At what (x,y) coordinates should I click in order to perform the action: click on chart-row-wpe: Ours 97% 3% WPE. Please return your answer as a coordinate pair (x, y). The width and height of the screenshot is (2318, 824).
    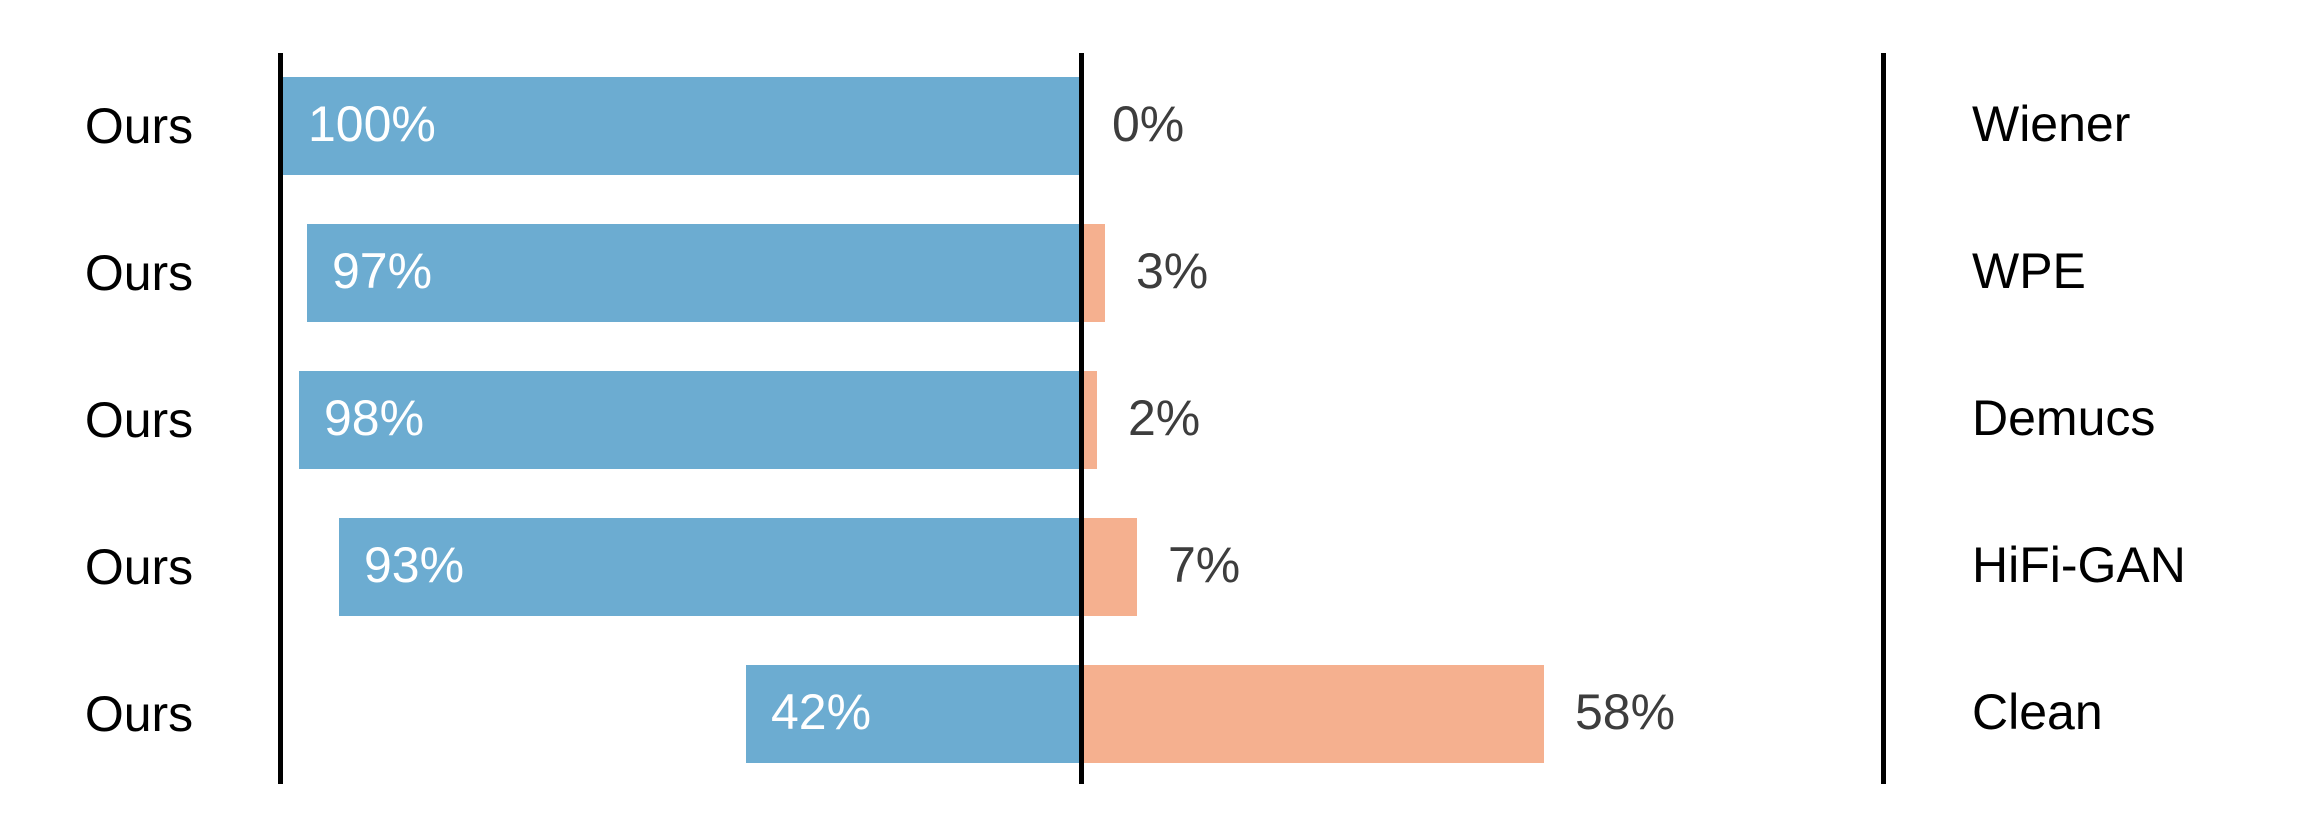
    Looking at the image, I should click on (1159, 273).